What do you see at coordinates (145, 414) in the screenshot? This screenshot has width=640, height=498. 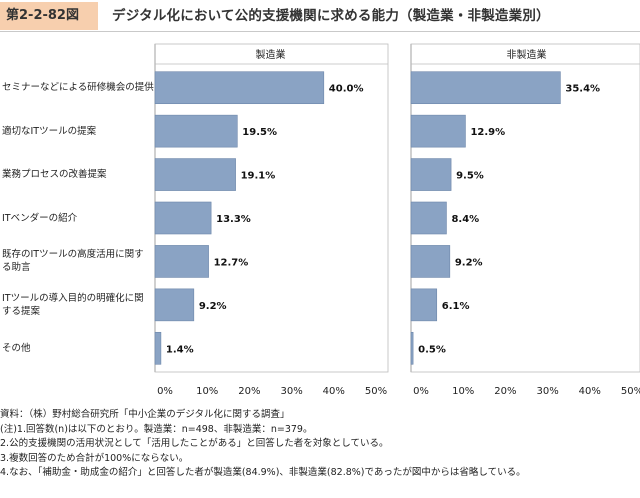 I see `note-source: 資料：（株）野村総合研究所「中小企業のデジタル化に関する調査」` at bounding box center [145, 414].